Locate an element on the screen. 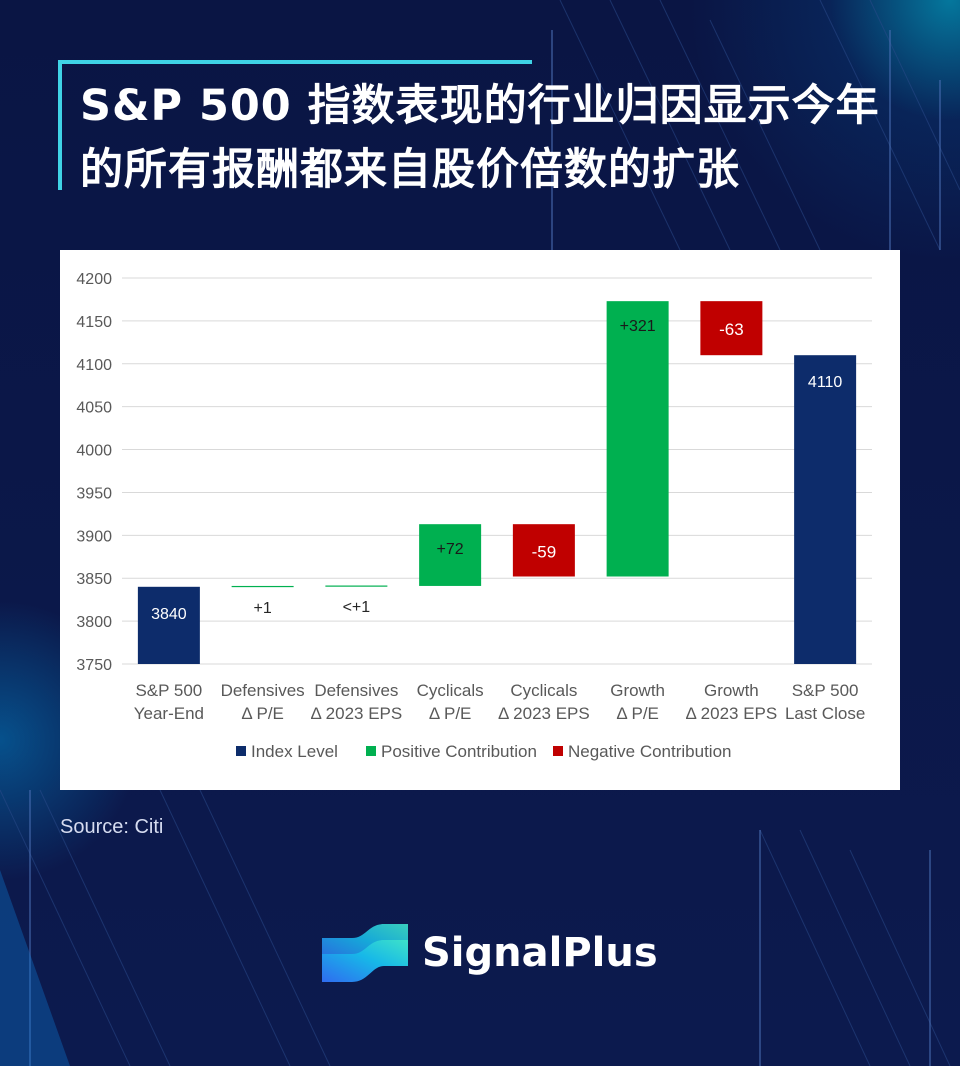 The image size is (960, 1066). y-tick-label: 3850 is located at coordinates (94, 579).